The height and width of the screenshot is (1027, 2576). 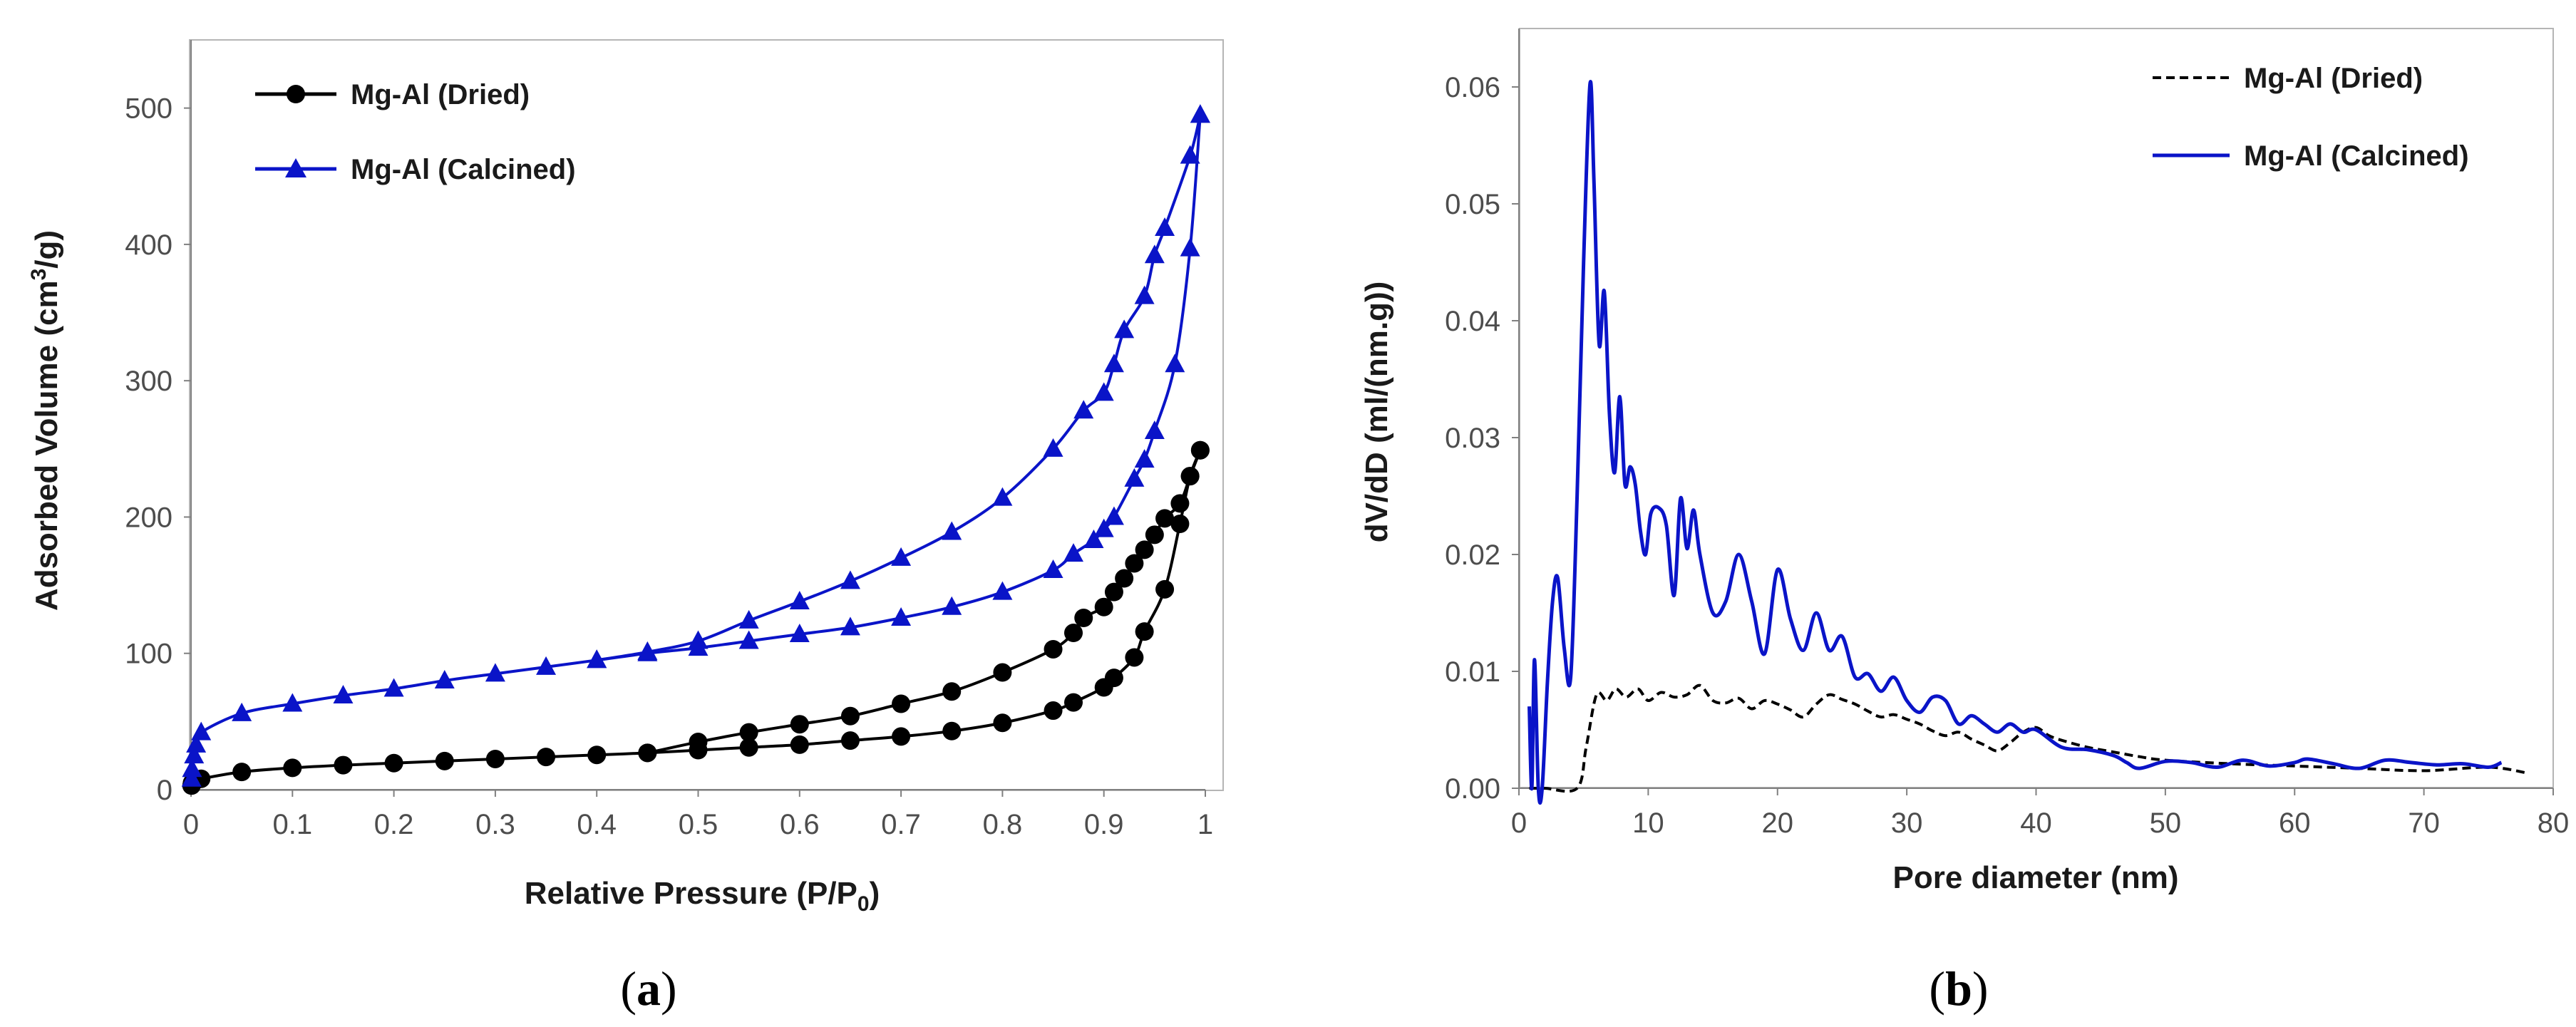 I want to click on legend-dried-marker, so click(x=296, y=94).